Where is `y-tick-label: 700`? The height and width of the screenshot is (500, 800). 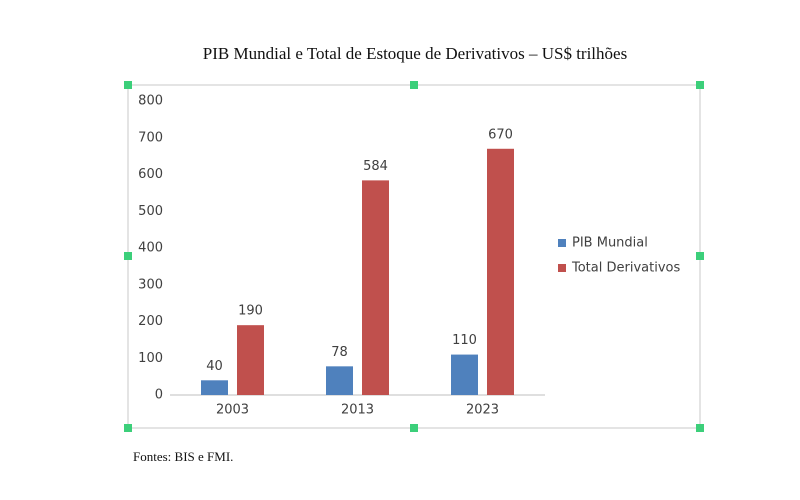
y-tick-label: 700 is located at coordinates (150, 137).